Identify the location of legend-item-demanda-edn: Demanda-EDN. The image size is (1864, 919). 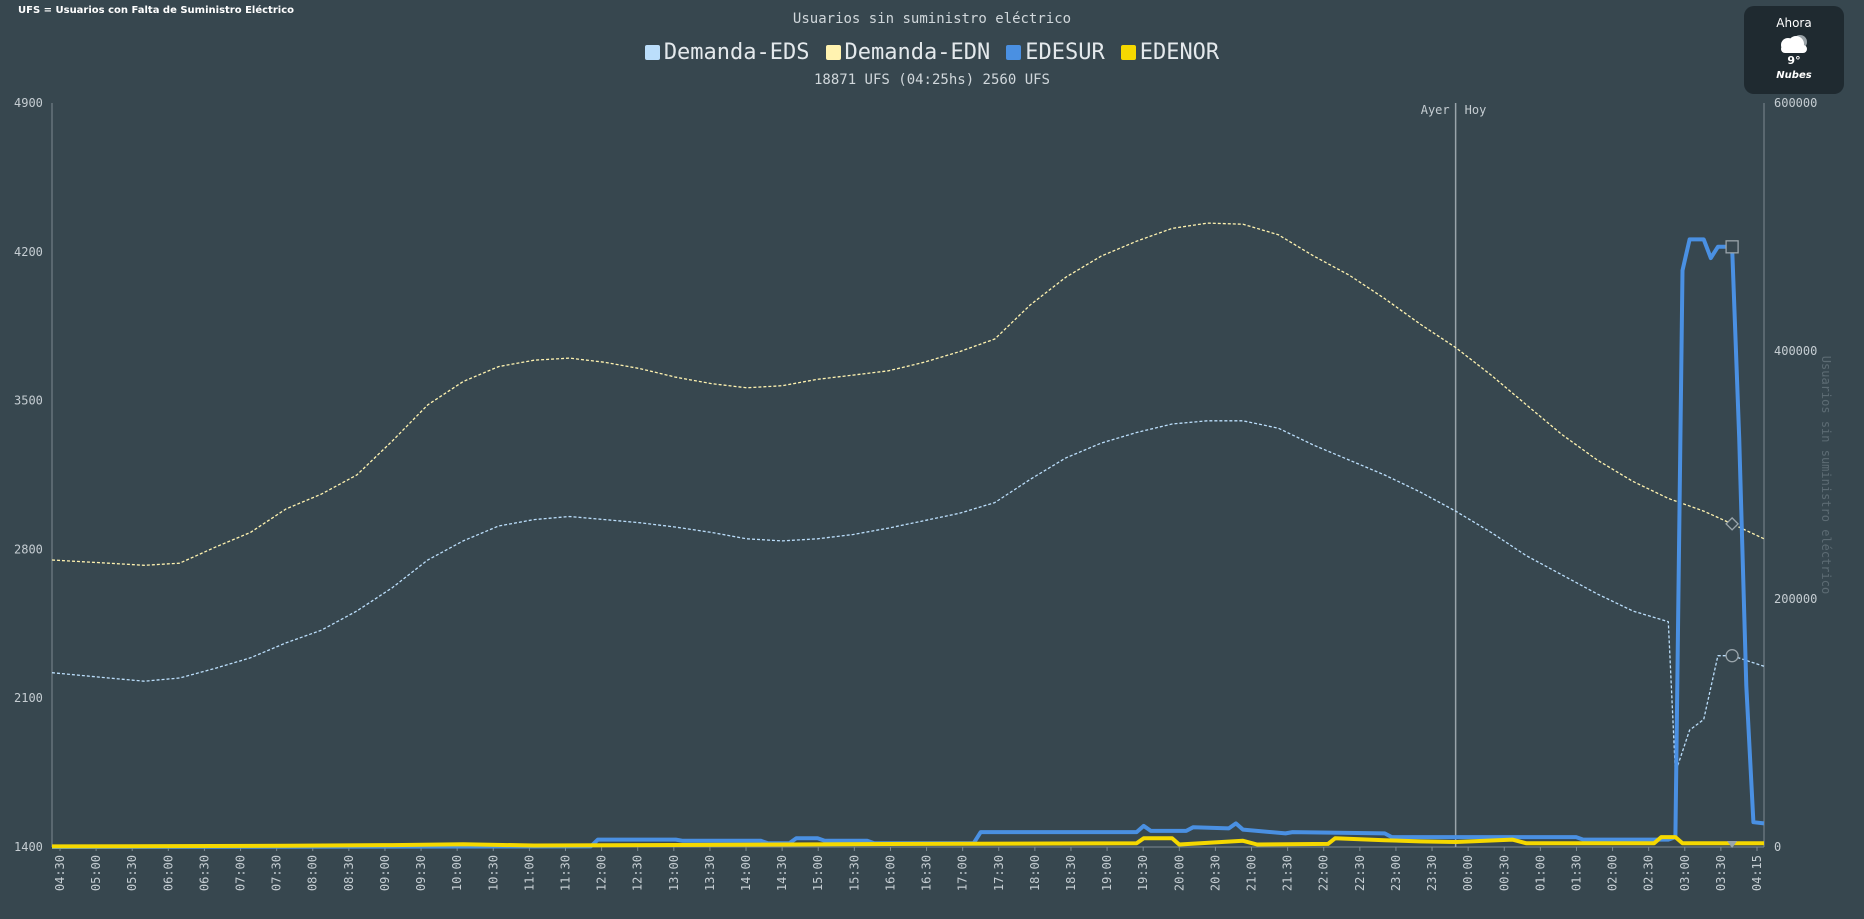
(908, 52).